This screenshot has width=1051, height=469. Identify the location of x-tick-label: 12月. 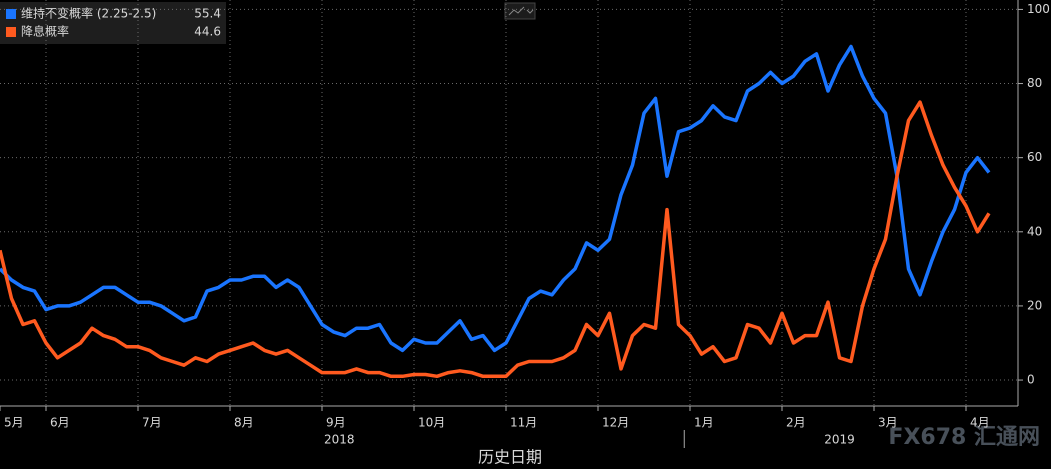
(615, 423).